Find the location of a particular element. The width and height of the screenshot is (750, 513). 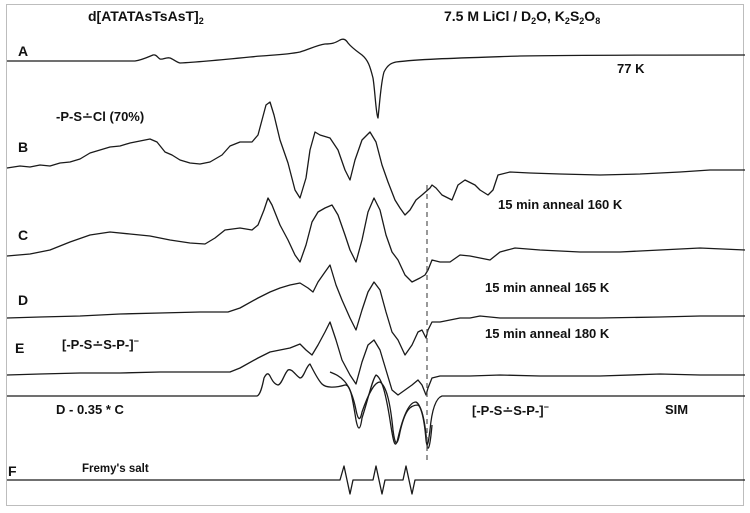

hdr-part: O, K is located at coordinates (550, 16).